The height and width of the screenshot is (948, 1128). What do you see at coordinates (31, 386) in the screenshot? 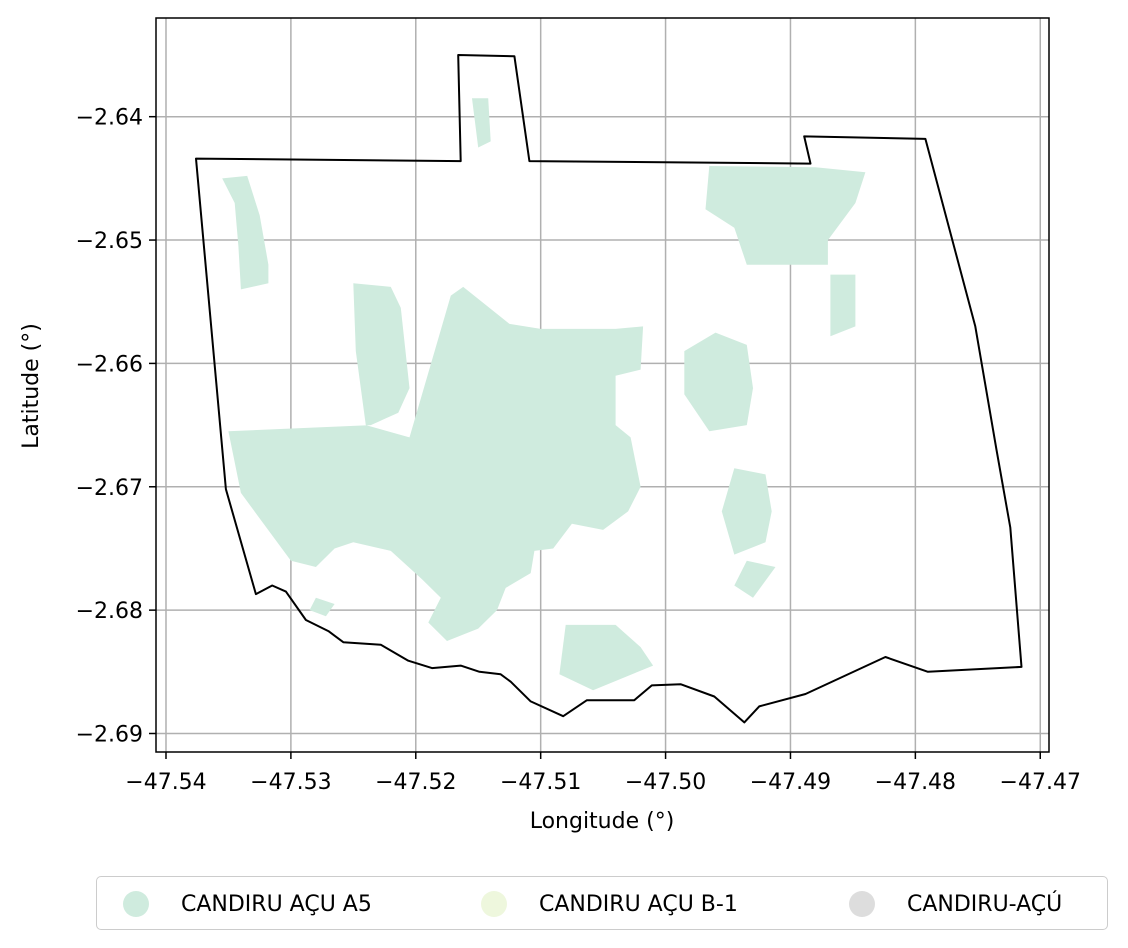
I see `y-axis-label: Latitude (°)` at bounding box center [31, 386].